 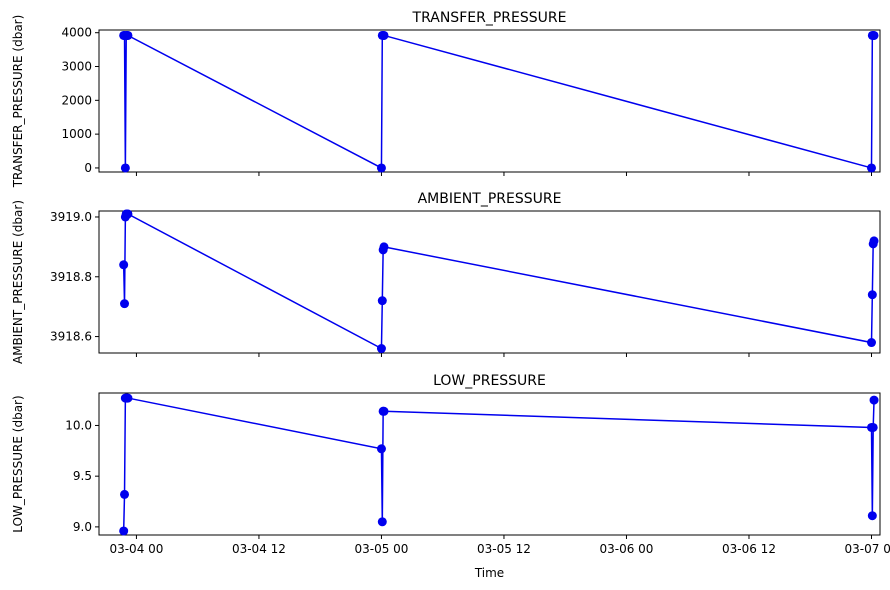 I want to click on x-tick-label: 03-04 12, so click(x=259, y=549).